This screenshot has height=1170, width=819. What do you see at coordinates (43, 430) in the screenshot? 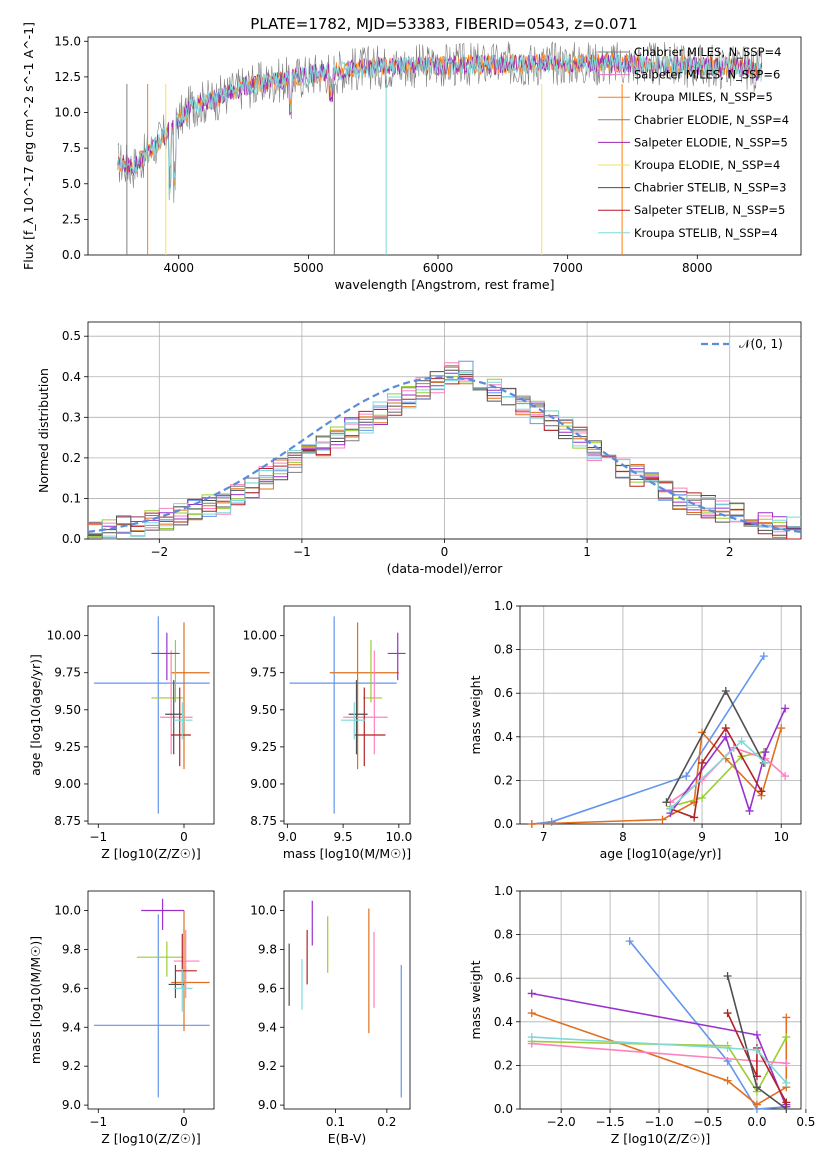
I see `y-axis-label: Normed distribution` at bounding box center [43, 430].